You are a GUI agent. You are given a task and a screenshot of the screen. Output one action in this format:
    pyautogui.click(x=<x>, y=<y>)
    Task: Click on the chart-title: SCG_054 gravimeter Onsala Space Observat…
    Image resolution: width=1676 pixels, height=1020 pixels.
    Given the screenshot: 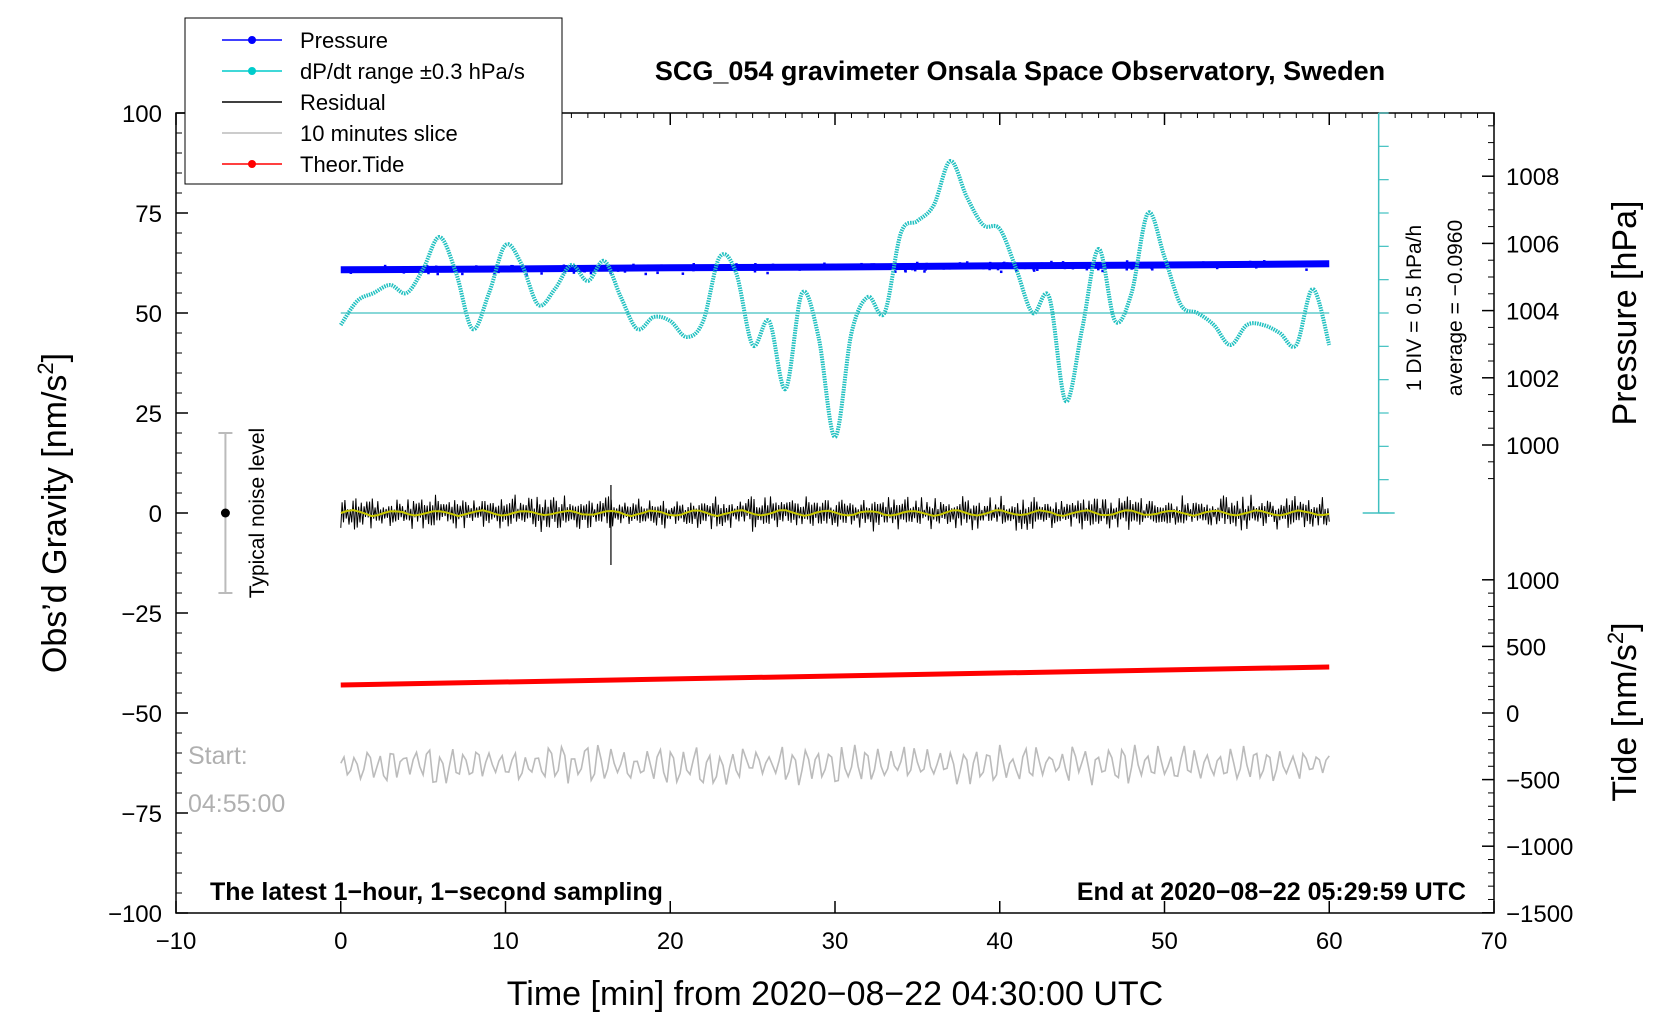 What is the action you would take?
    pyautogui.click(x=1020, y=71)
    